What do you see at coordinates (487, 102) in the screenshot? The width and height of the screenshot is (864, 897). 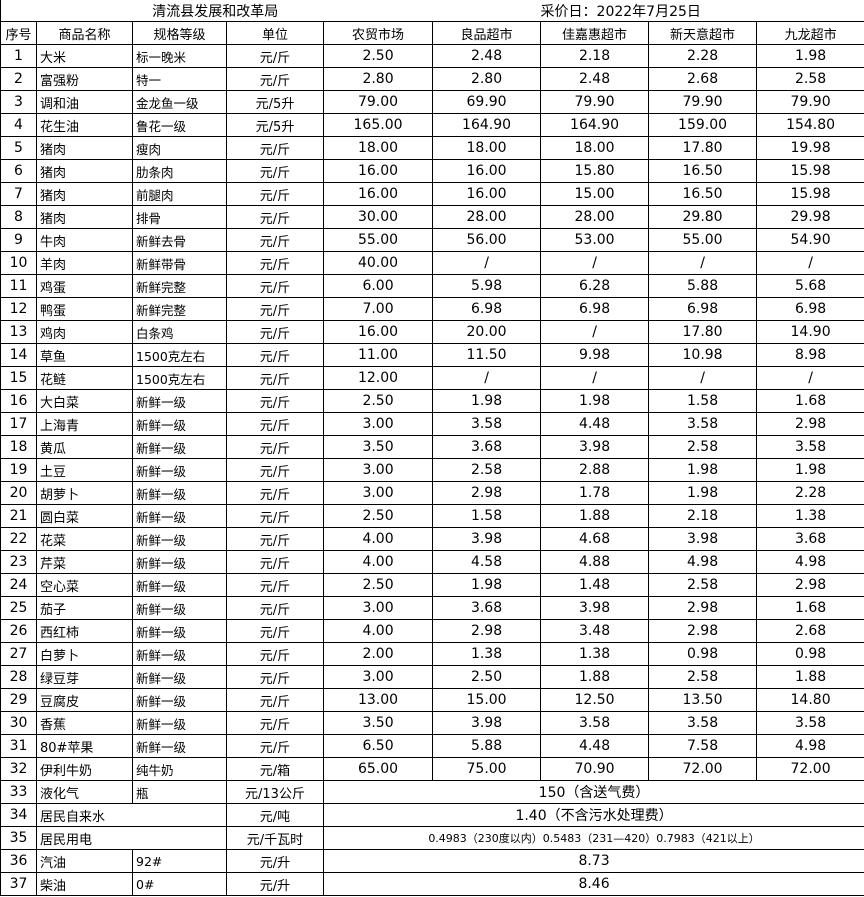 I see `price-liangpin: 69.90` at bounding box center [487, 102].